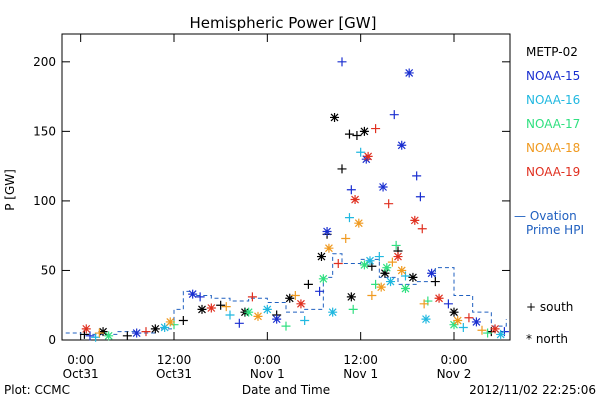  What do you see at coordinates (44, 62) in the screenshot?
I see `y-tick-label: 200` at bounding box center [44, 62].